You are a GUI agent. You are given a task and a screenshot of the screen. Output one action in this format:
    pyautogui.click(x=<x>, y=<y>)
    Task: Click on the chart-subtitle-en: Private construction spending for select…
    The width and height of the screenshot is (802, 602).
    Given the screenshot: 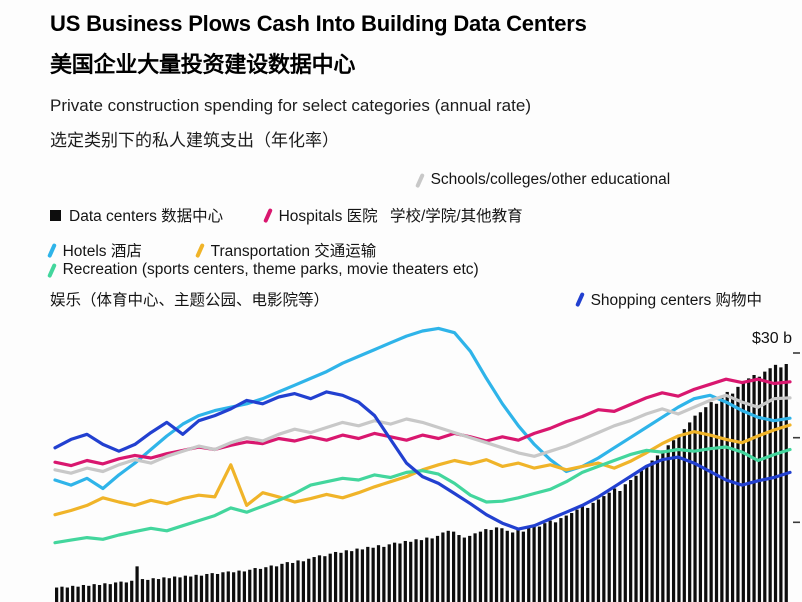 What is the action you would take?
    pyautogui.click(x=290, y=105)
    